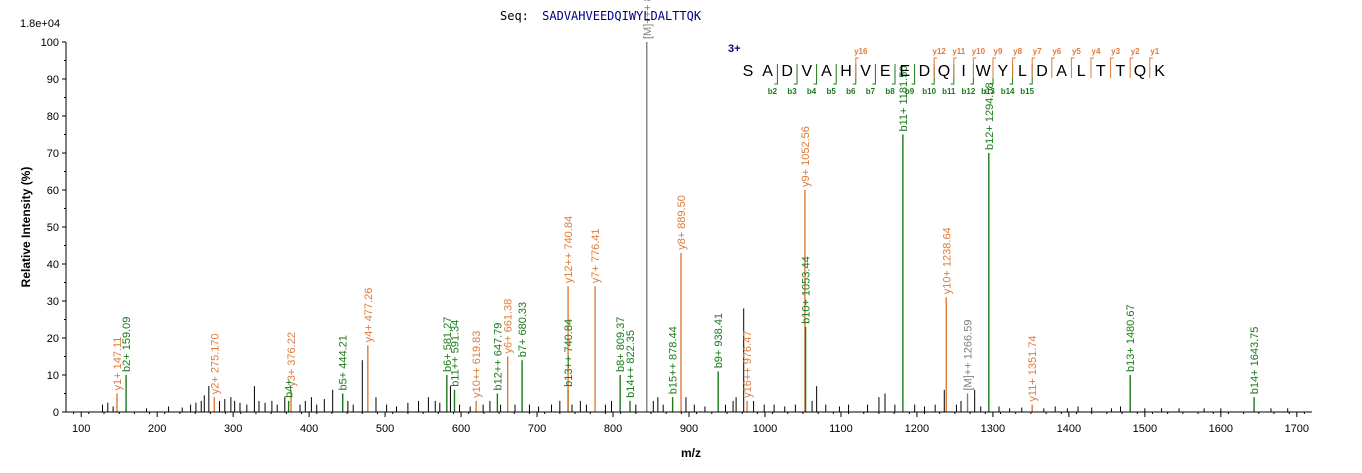 This screenshot has width=1362, height=473. Describe the element at coordinates (682, 222) in the screenshot. I see `peak-label-y: y8+ 889.50` at that location.